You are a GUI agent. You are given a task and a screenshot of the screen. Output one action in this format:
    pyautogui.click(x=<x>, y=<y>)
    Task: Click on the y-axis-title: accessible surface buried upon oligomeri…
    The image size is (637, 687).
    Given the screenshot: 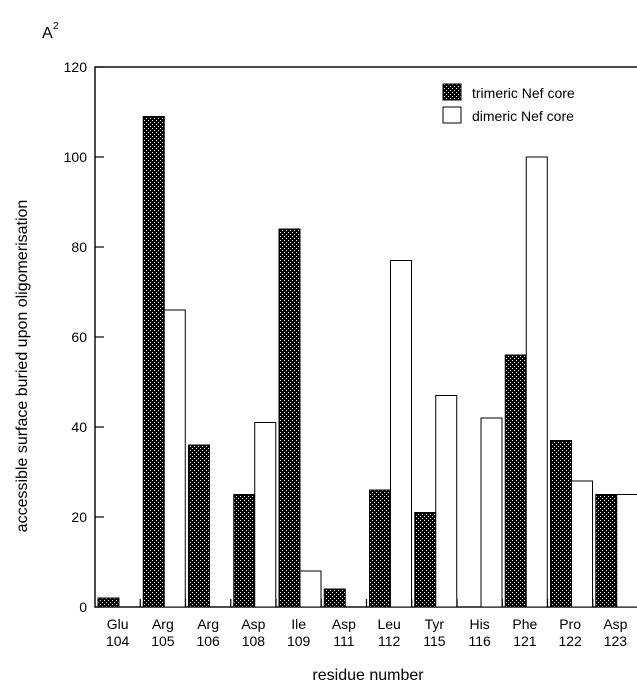 What is the action you would take?
    pyautogui.click(x=22, y=366)
    